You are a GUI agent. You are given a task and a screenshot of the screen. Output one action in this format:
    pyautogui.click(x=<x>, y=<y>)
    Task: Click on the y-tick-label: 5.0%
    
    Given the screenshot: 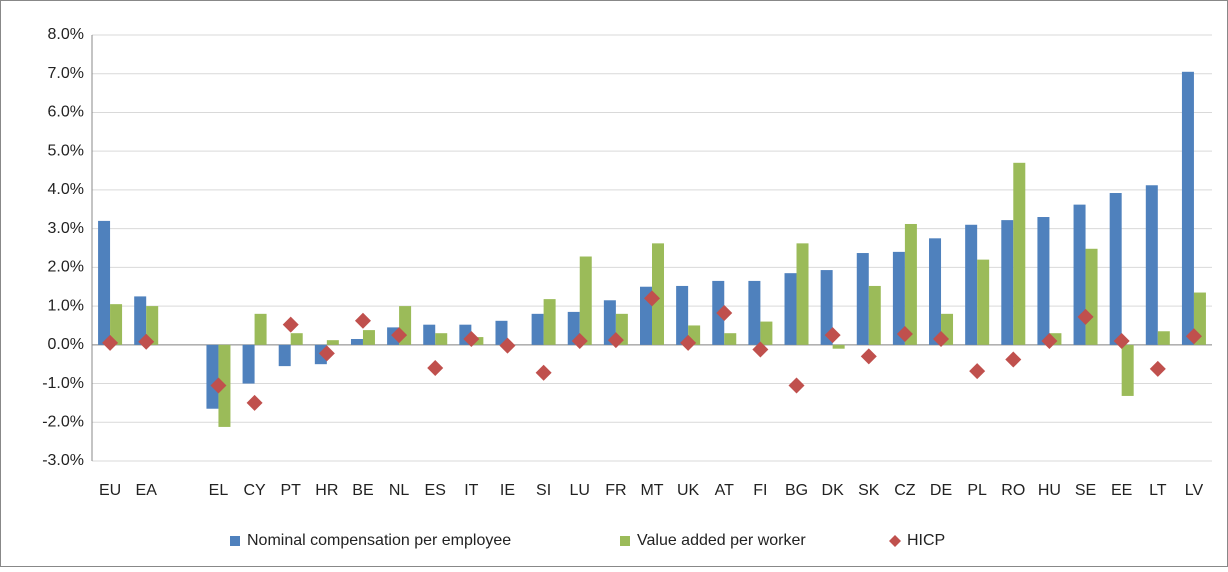 What is the action you would take?
    pyautogui.click(x=66, y=150)
    